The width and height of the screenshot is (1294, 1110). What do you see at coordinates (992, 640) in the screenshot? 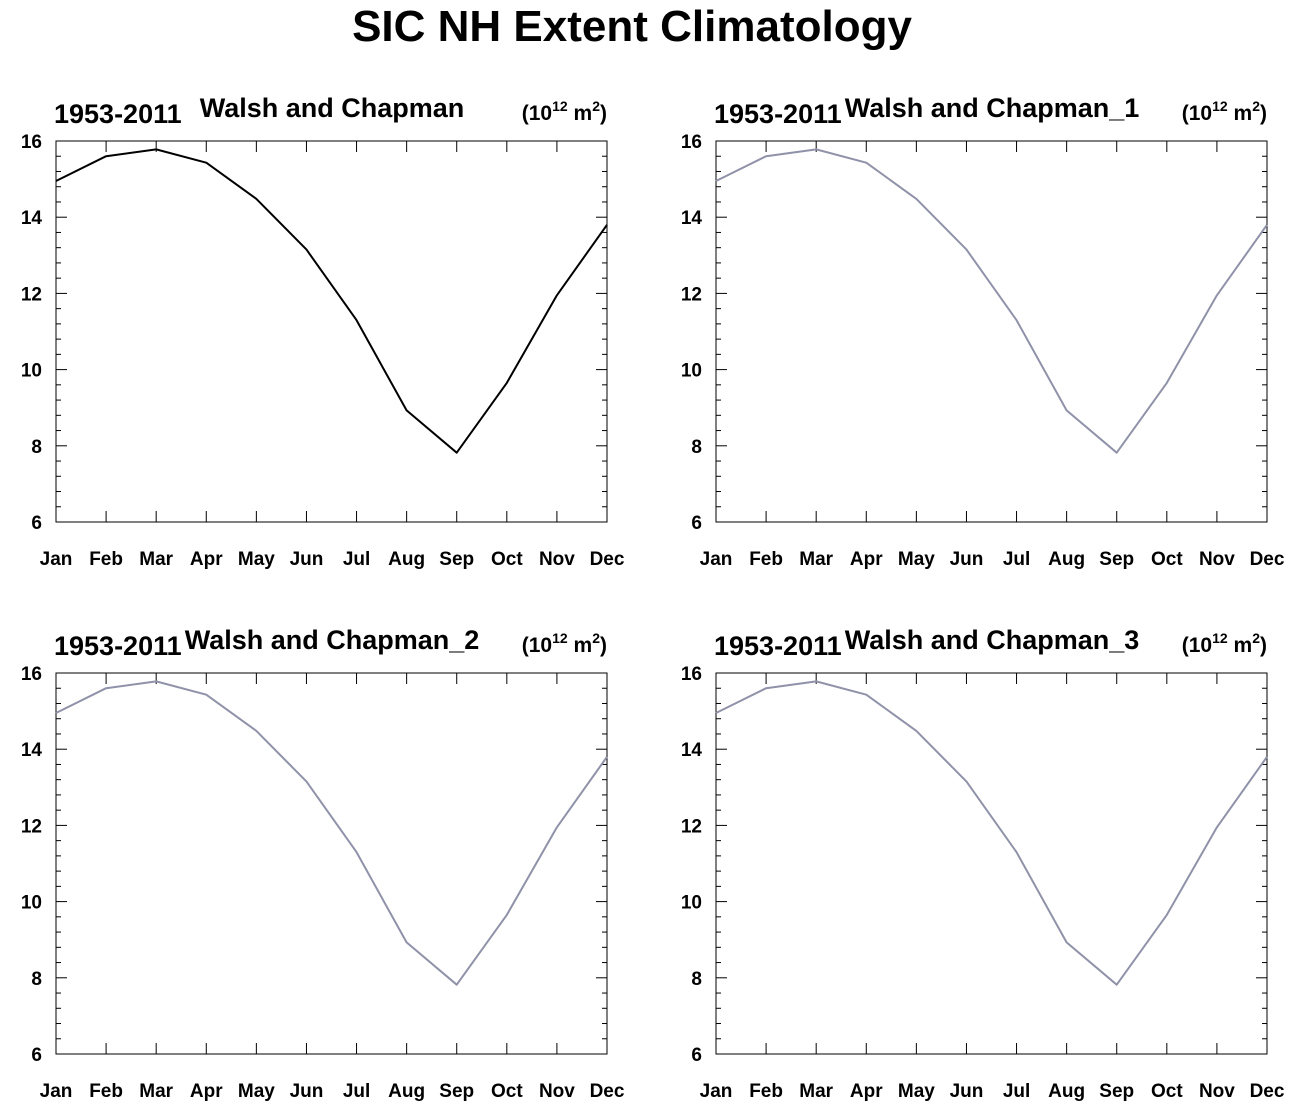
I see `panel-title: Walsh and Chapman_3` at bounding box center [992, 640].